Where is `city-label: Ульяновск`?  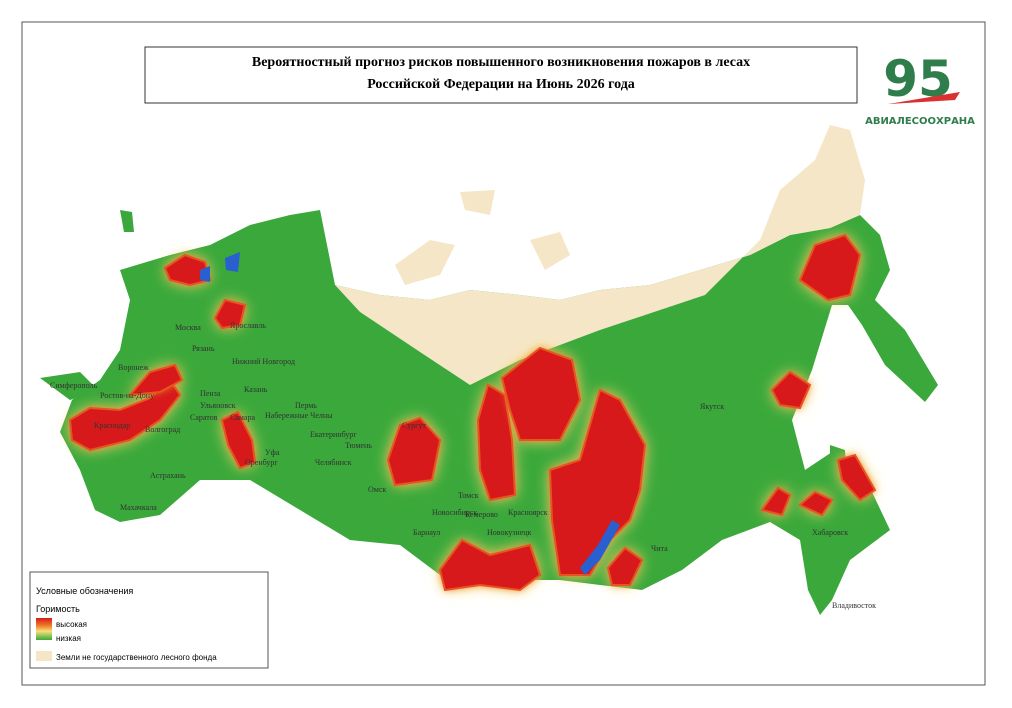
city-label: Ульяновск is located at coordinates (218, 405).